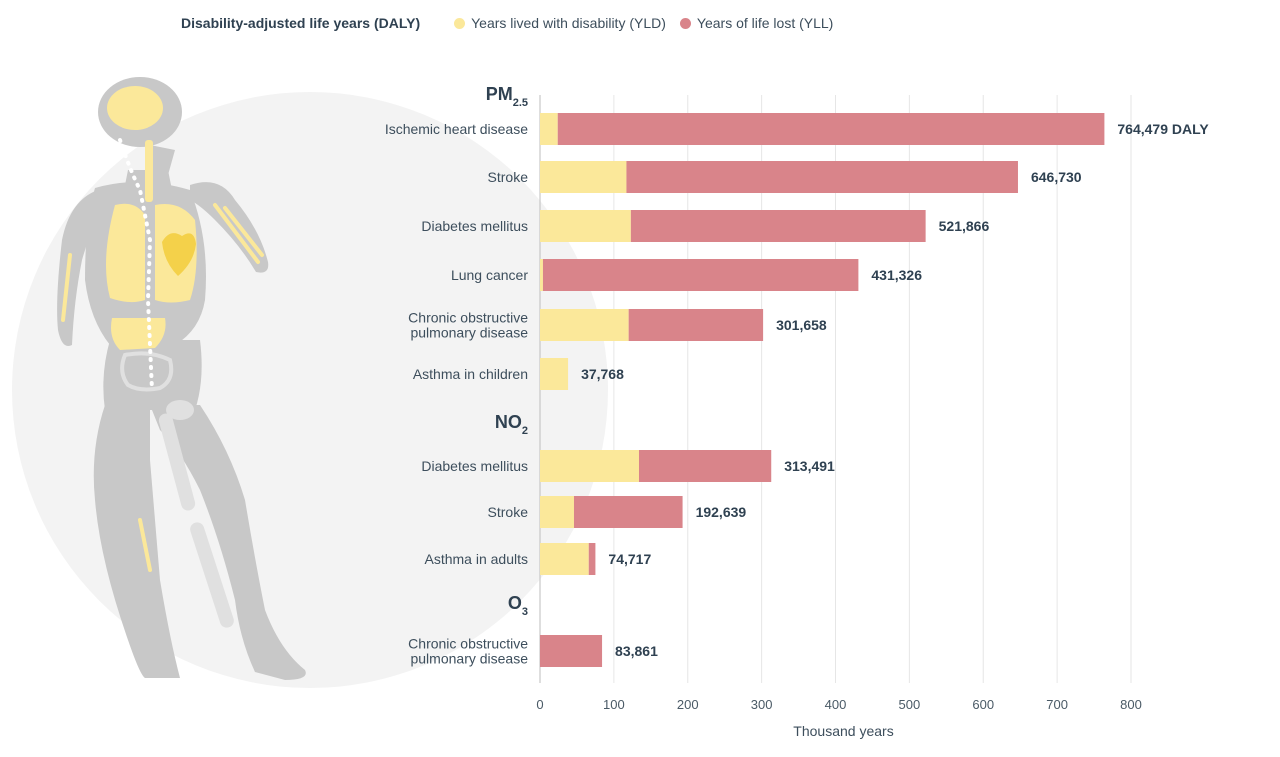 The width and height of the screenshot is (1280, 757). I want to click on value-label: 37,768, so click(602, 374).